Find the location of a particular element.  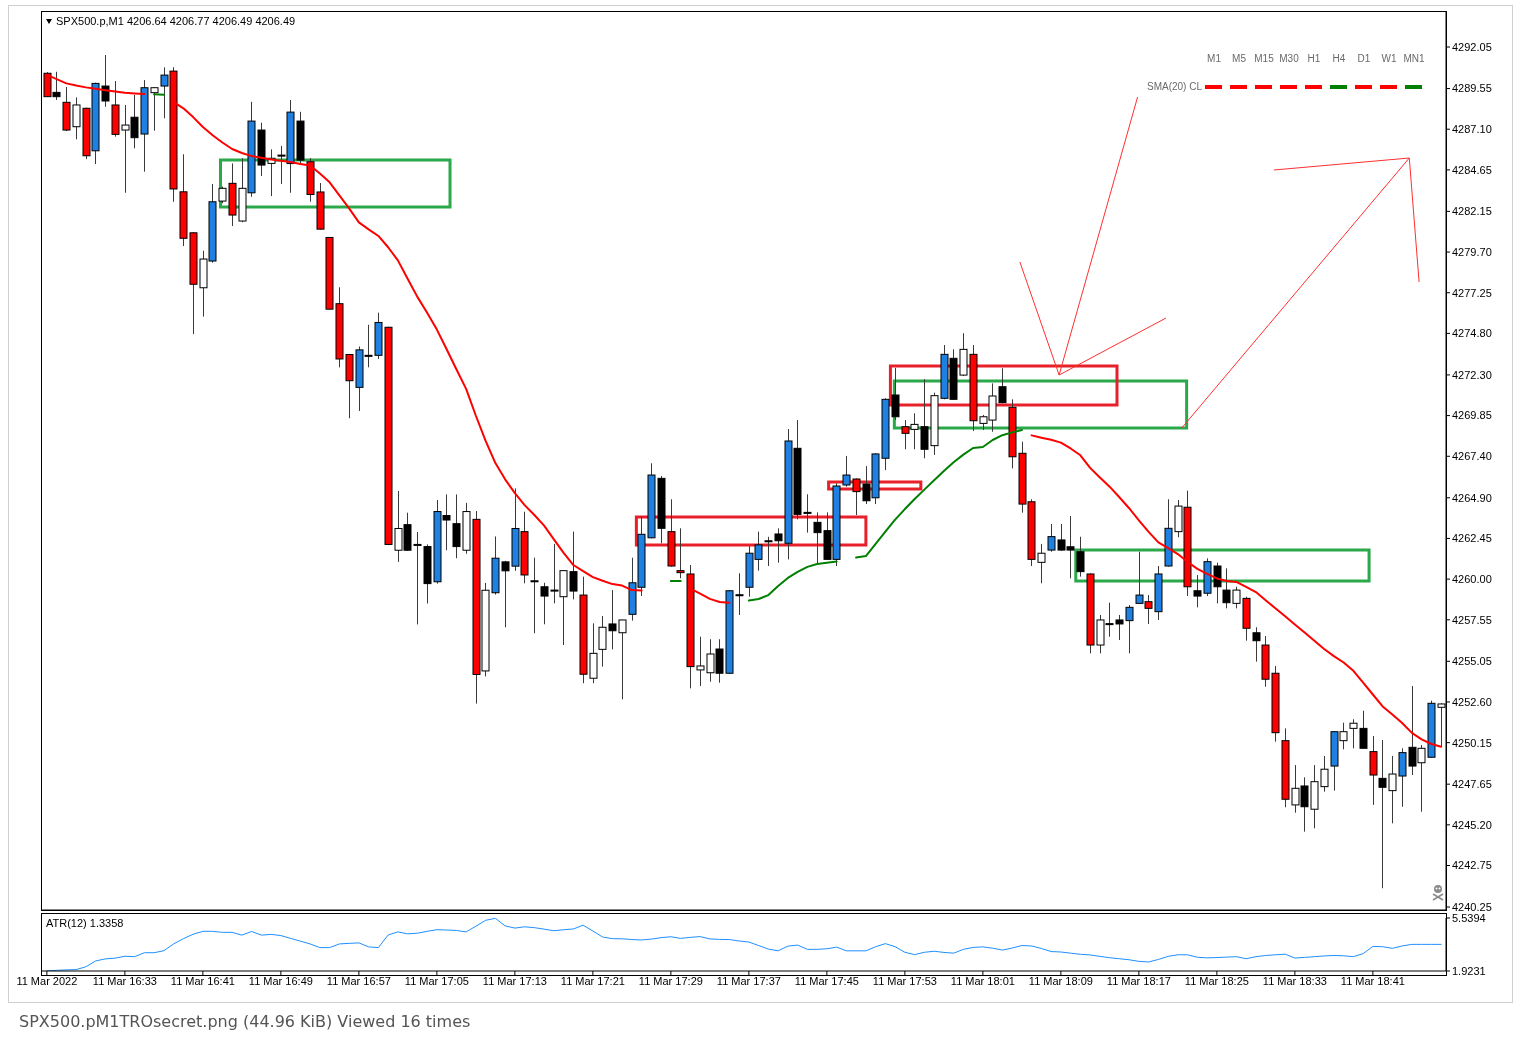

annotation: M1 is located at coordinates (1214, 59).